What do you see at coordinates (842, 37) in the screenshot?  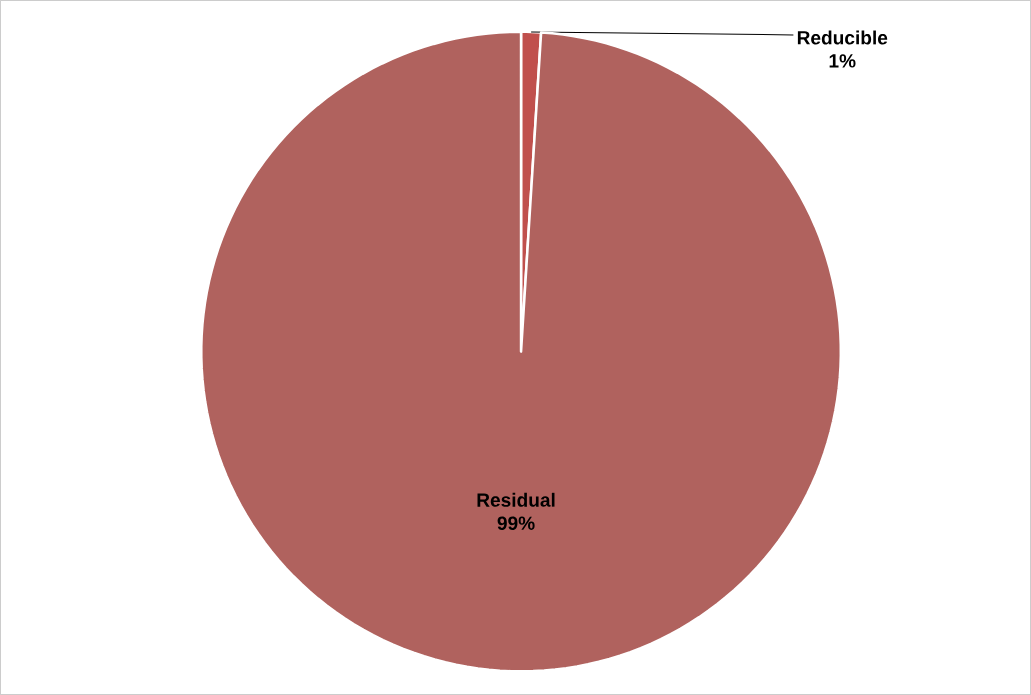 I see `slice-label: Reducible` at bounding box center [842, 37].